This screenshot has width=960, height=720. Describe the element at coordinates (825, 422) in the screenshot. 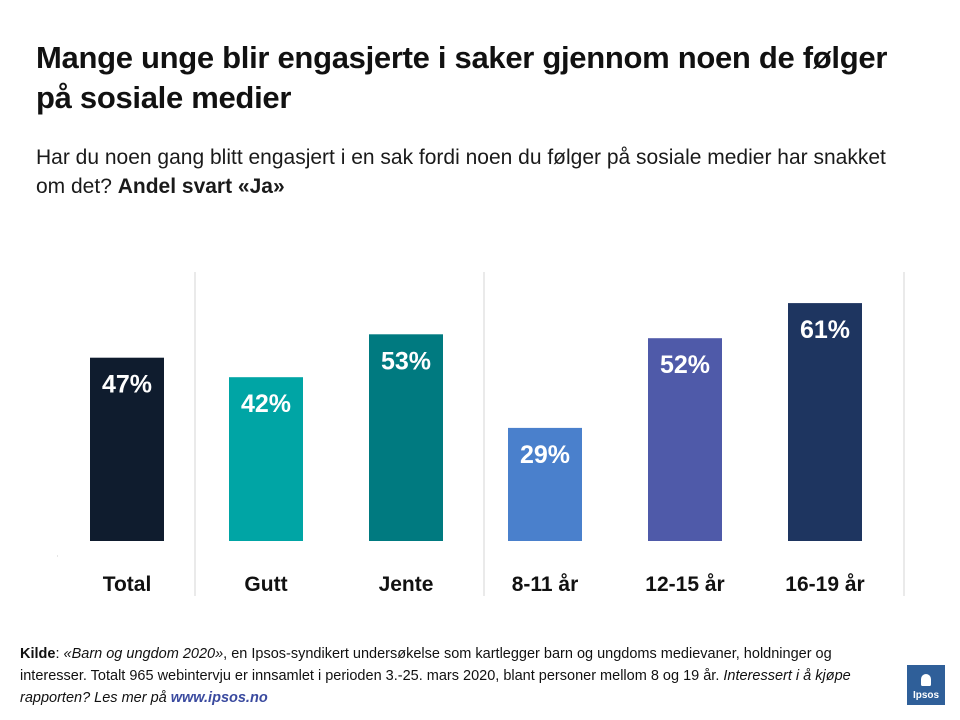

I see `bar-16-19-år` at that location.